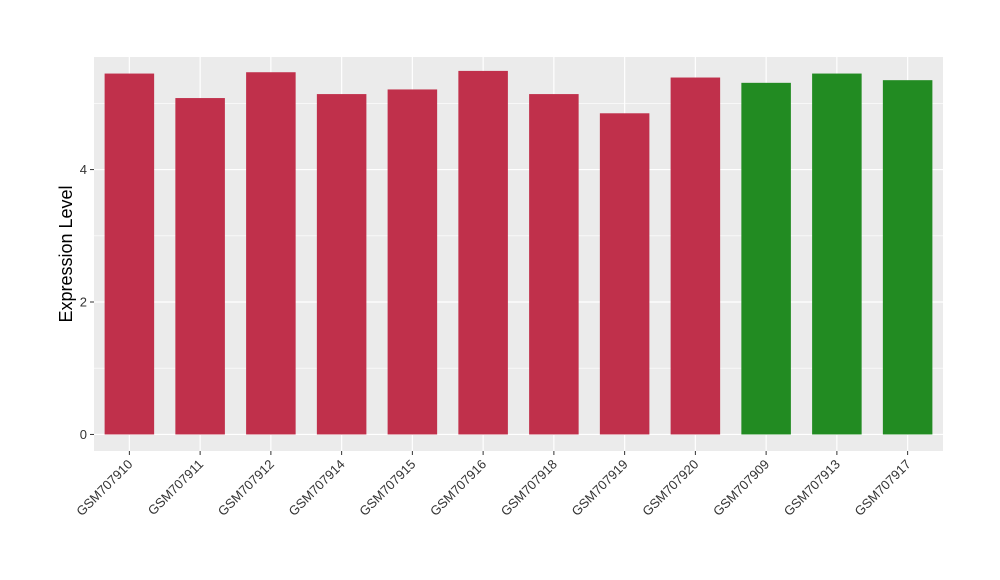  I want to click on y-axis: 0 2 4, so click(87, 302).